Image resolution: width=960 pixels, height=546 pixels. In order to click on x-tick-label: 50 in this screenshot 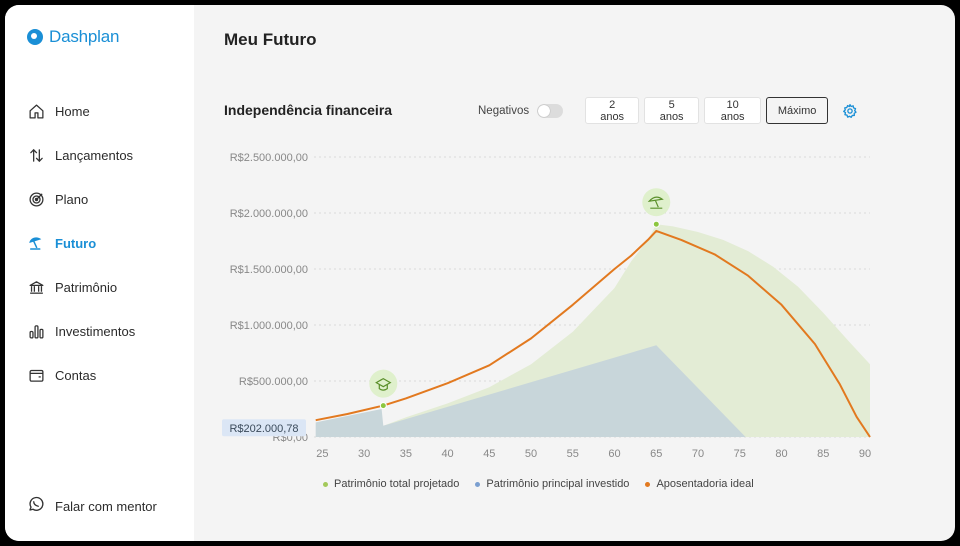, I will do `click(531, 454)`.